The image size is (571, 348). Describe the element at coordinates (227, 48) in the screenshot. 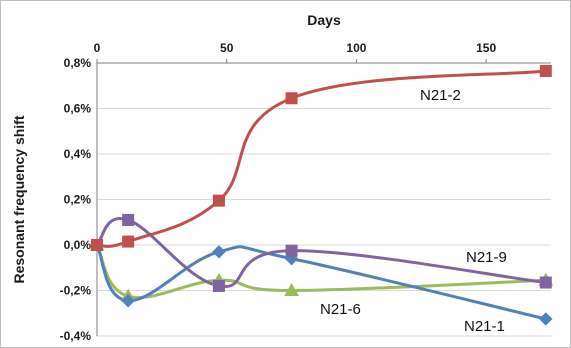

I see `x-tick-label: 50` at that location.